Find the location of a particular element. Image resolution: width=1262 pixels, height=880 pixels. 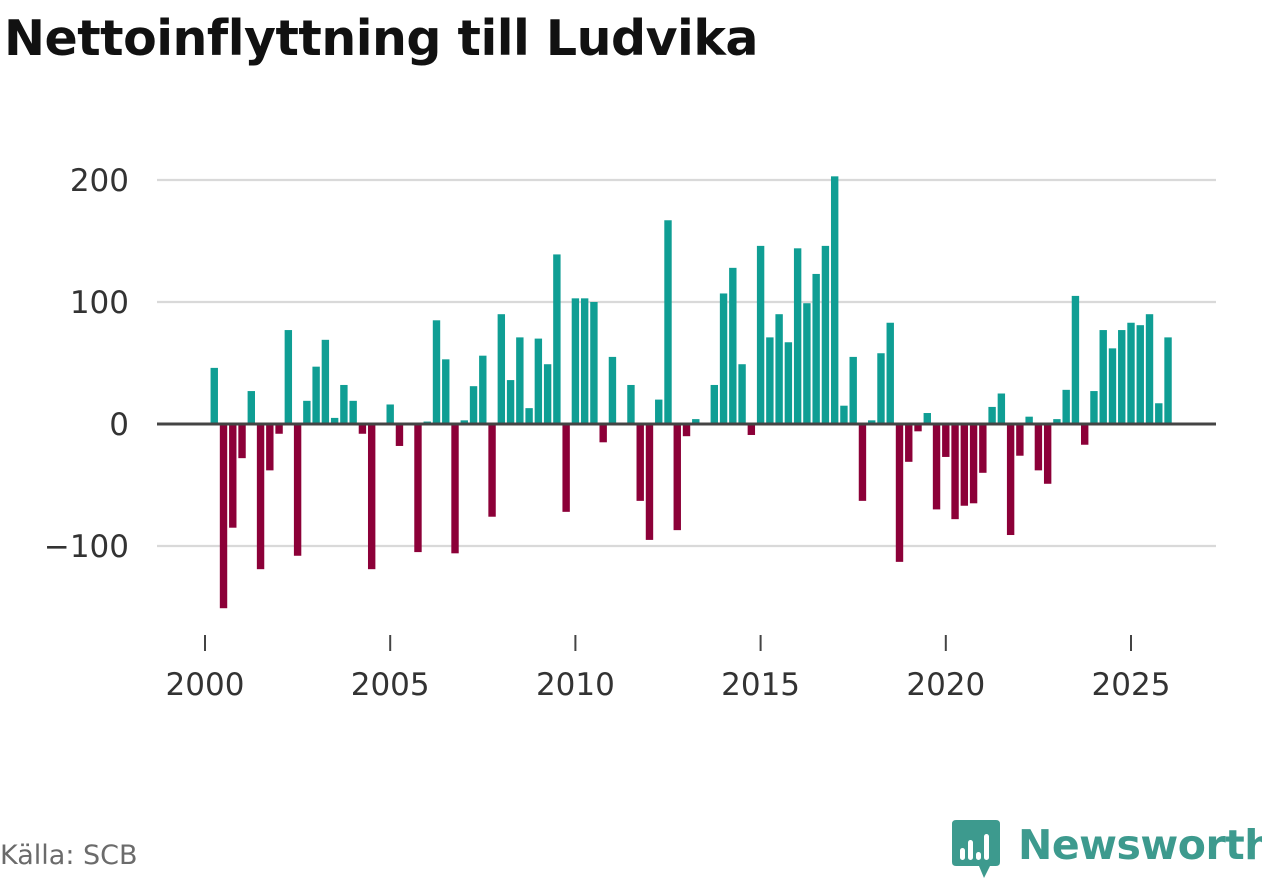

bar-2019.5 is located at coordinates (927, 418).